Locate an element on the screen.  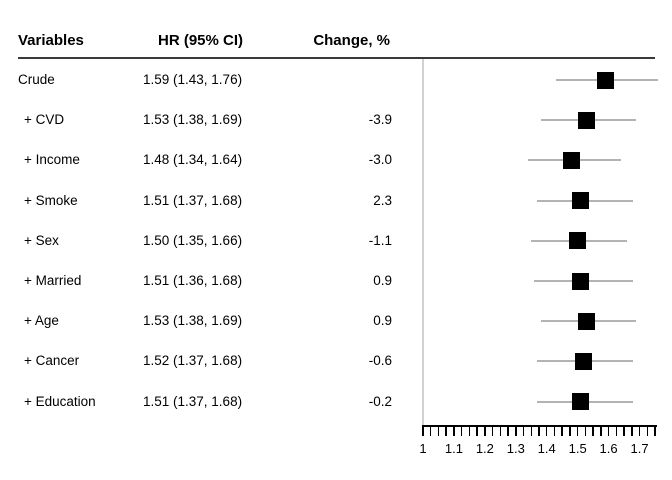
row-change-pct-value: -1.1 is located at coordinates (380, 240).